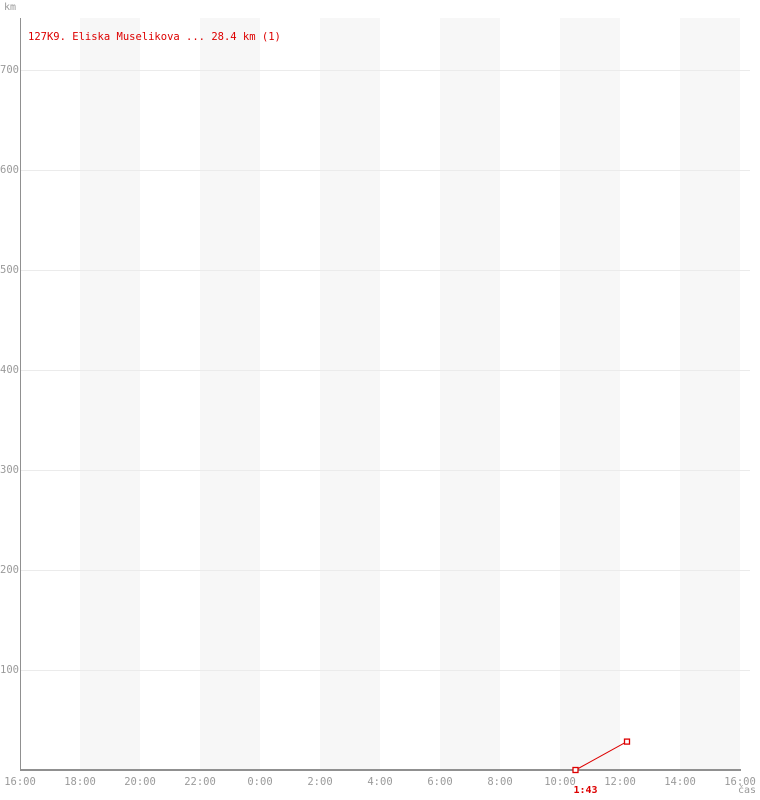  What do you see at coordinates (9, 170) in the screenshot?
I see `y-tick-label: 600` at bounding box center [9, 170].